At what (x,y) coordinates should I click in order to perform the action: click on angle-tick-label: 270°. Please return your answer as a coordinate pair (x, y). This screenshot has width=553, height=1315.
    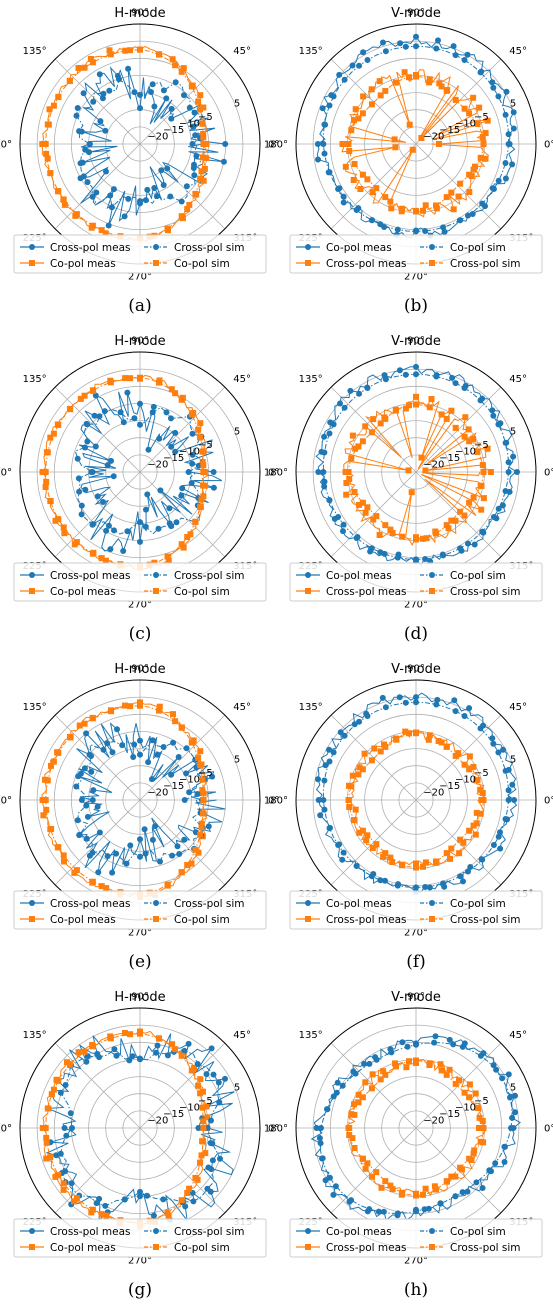
    Looking at the image, I should click on (416, 605).